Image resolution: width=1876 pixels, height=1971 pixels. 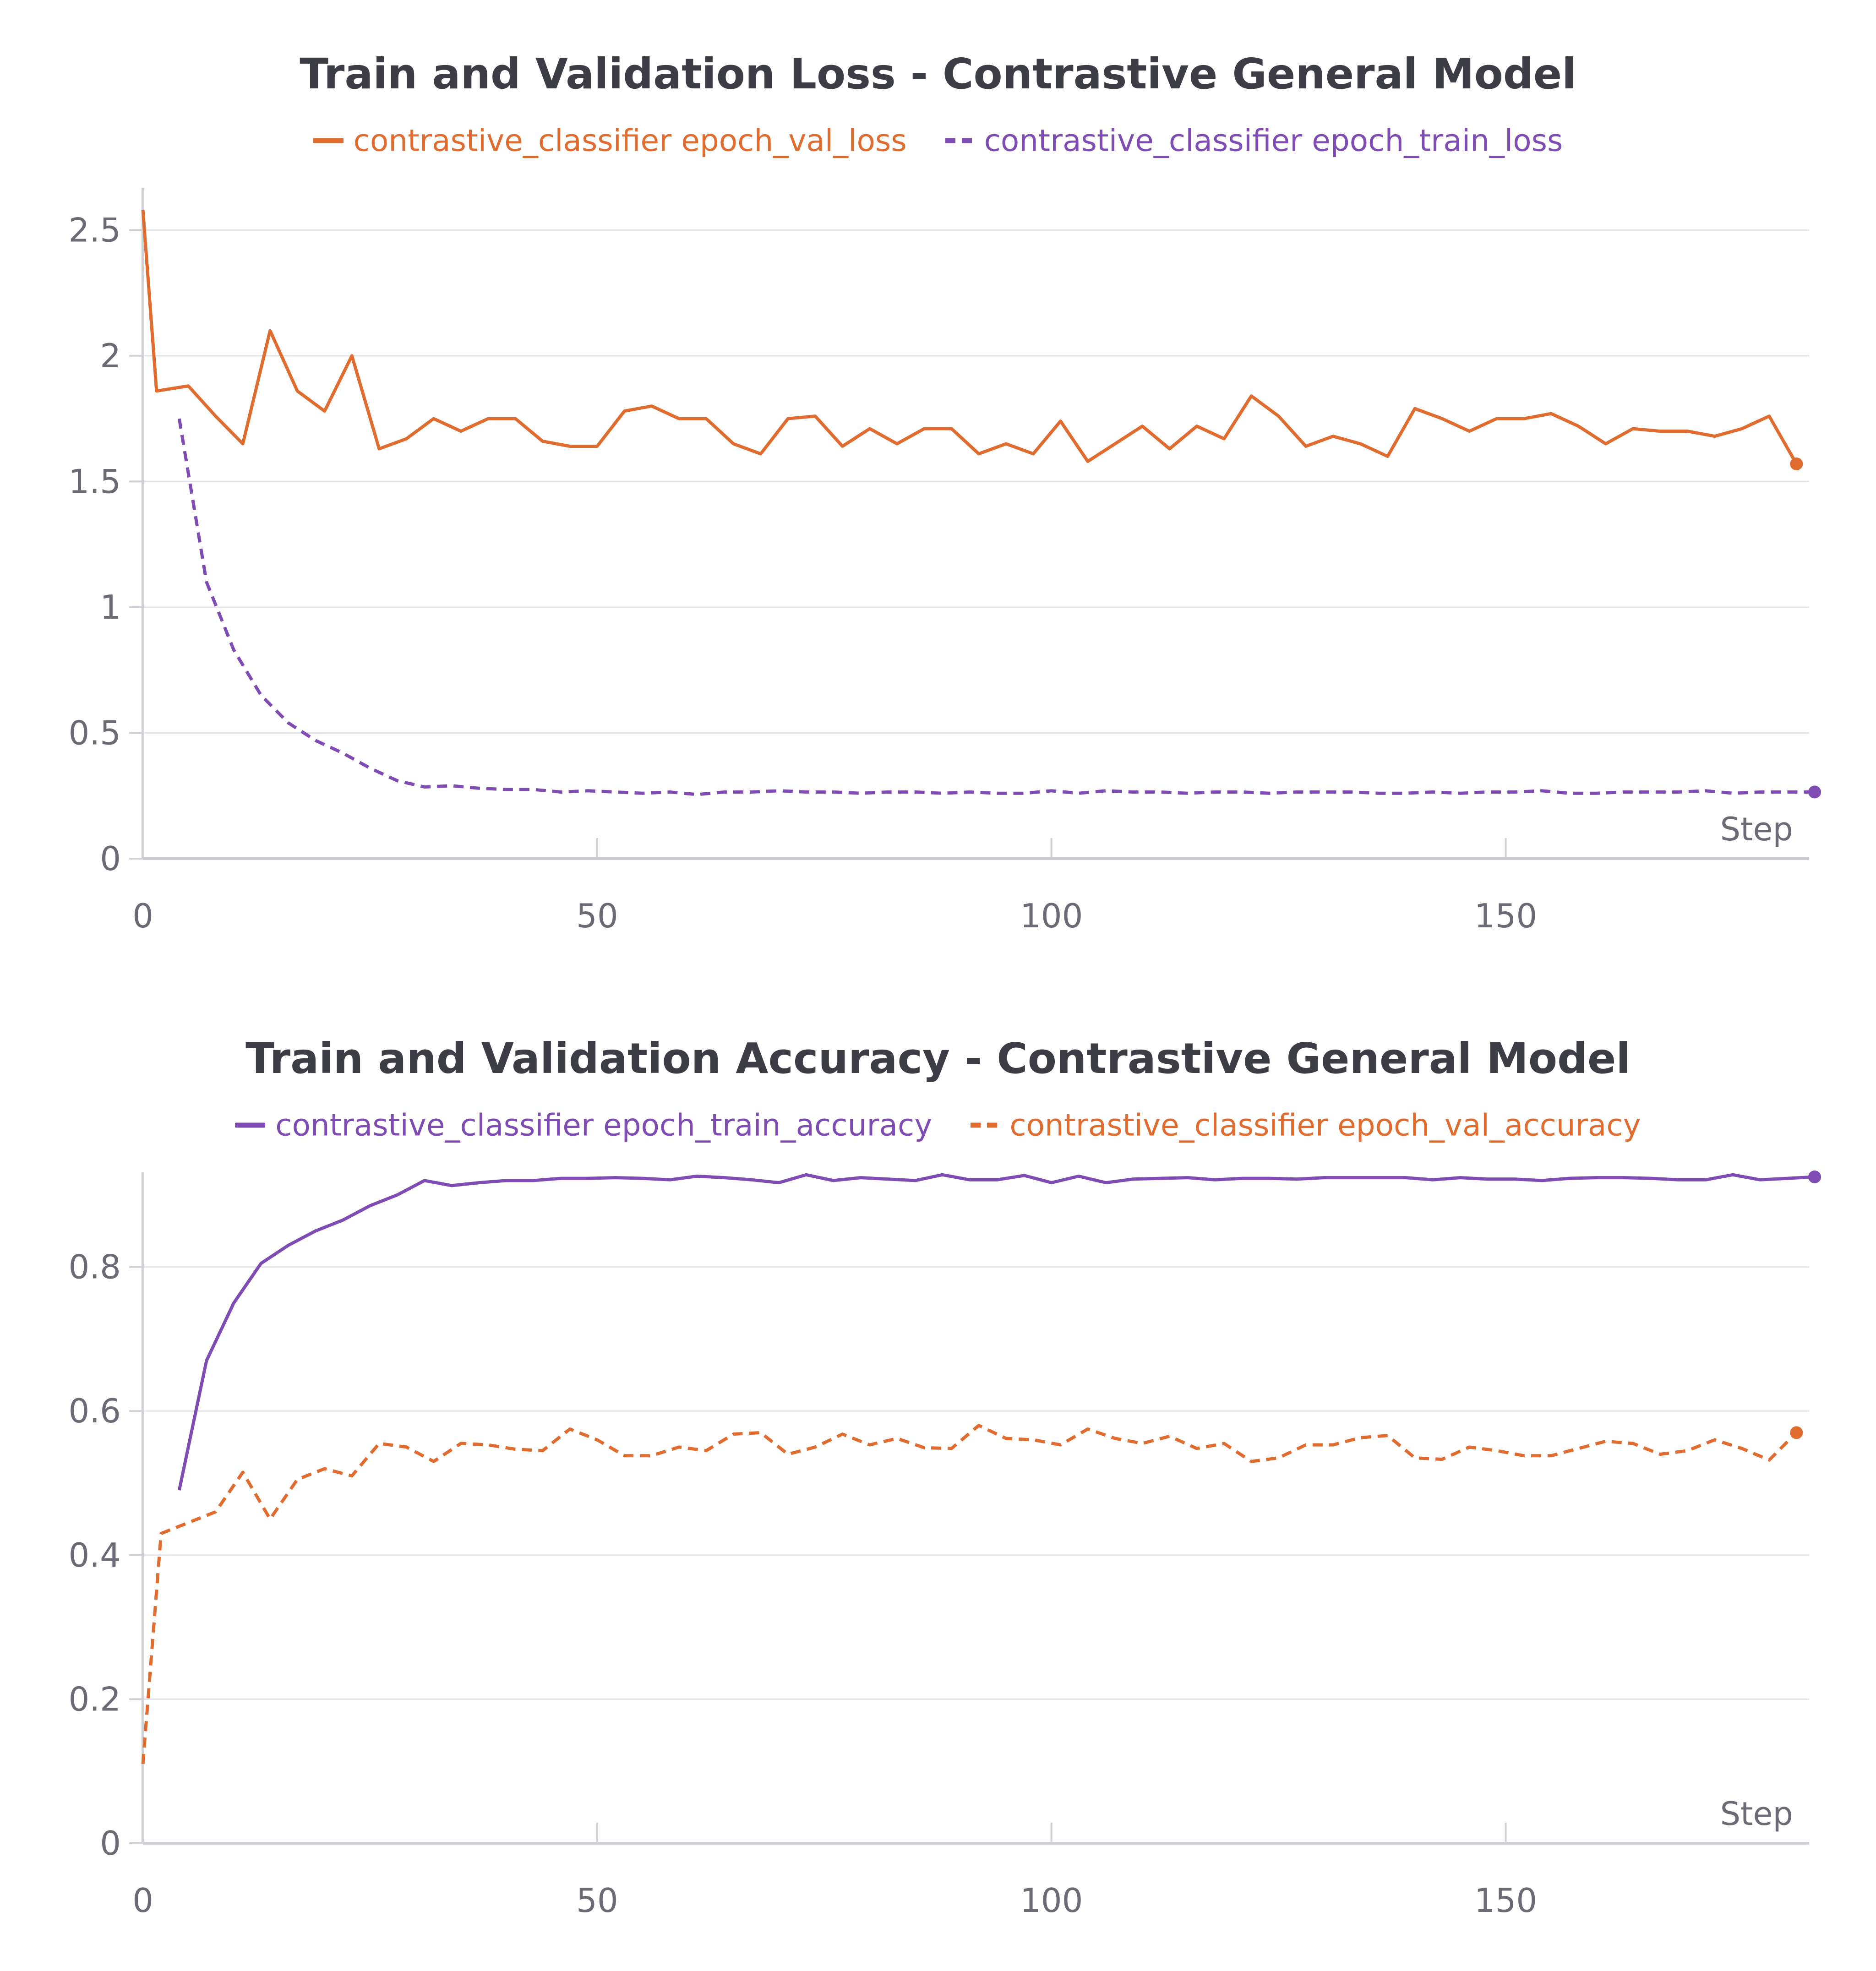 I want to click on legend-item-train-loss: contrastive_classifier epoch_train_loss, so click(x=1253, y=139).